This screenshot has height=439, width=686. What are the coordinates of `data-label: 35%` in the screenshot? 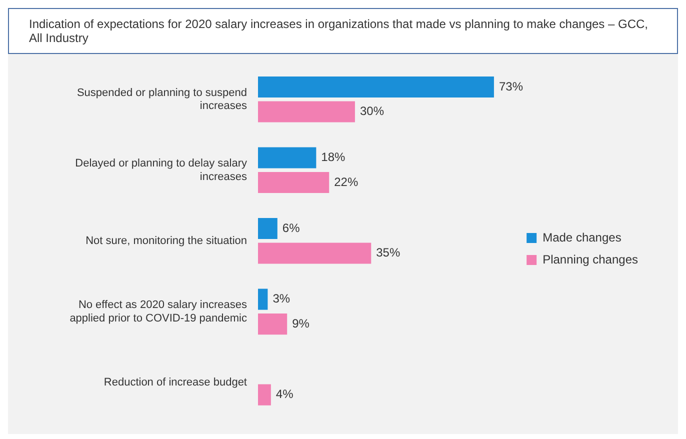 It's located at (388, 253).